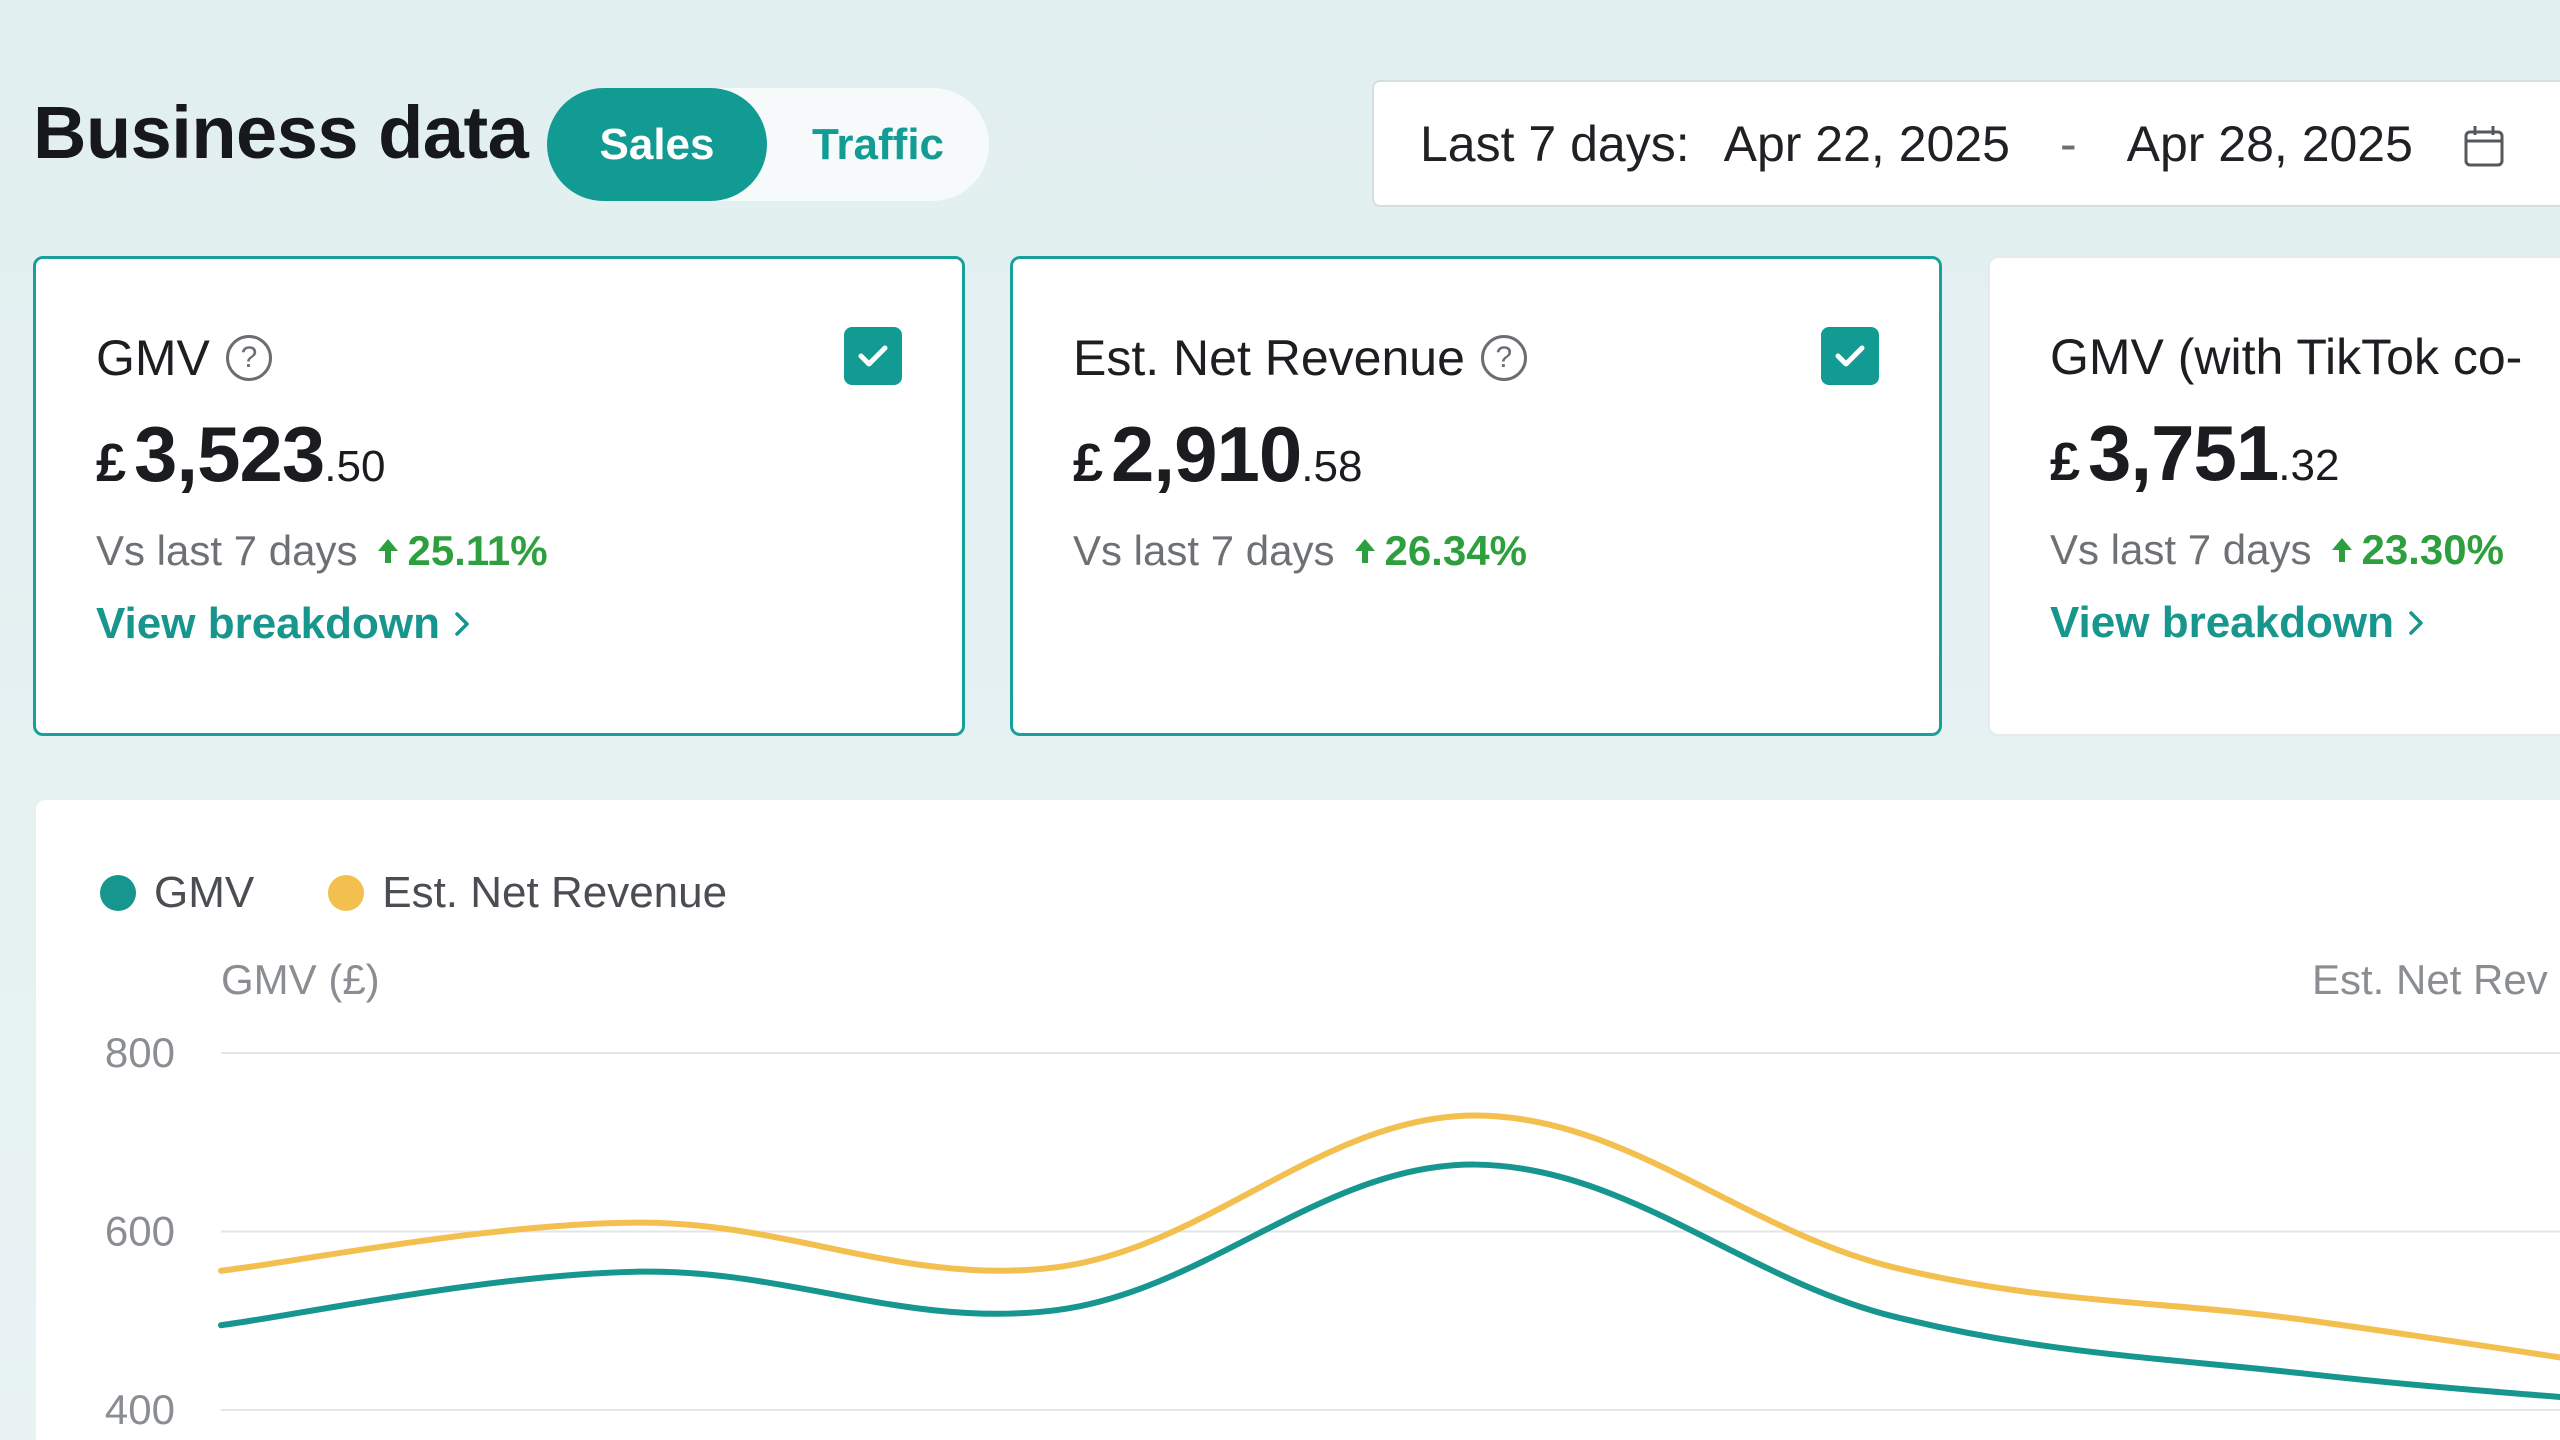  Describe the element at coordinates (281, 132) in the screenshot. I see `page-title: Business data` at that location.